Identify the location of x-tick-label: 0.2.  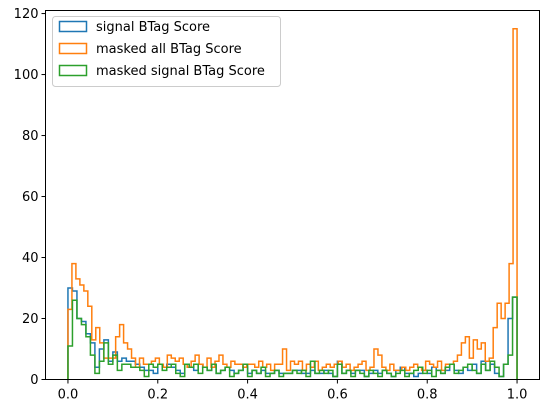
(157, 395).